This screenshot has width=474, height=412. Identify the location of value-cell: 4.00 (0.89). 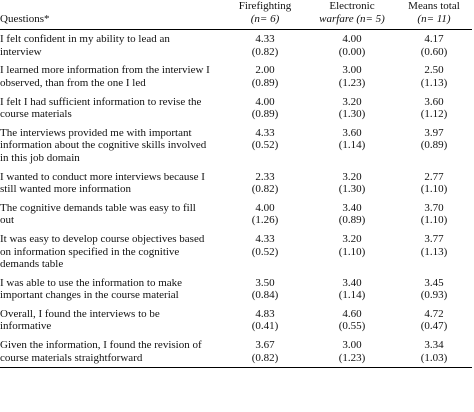
(265, 108).